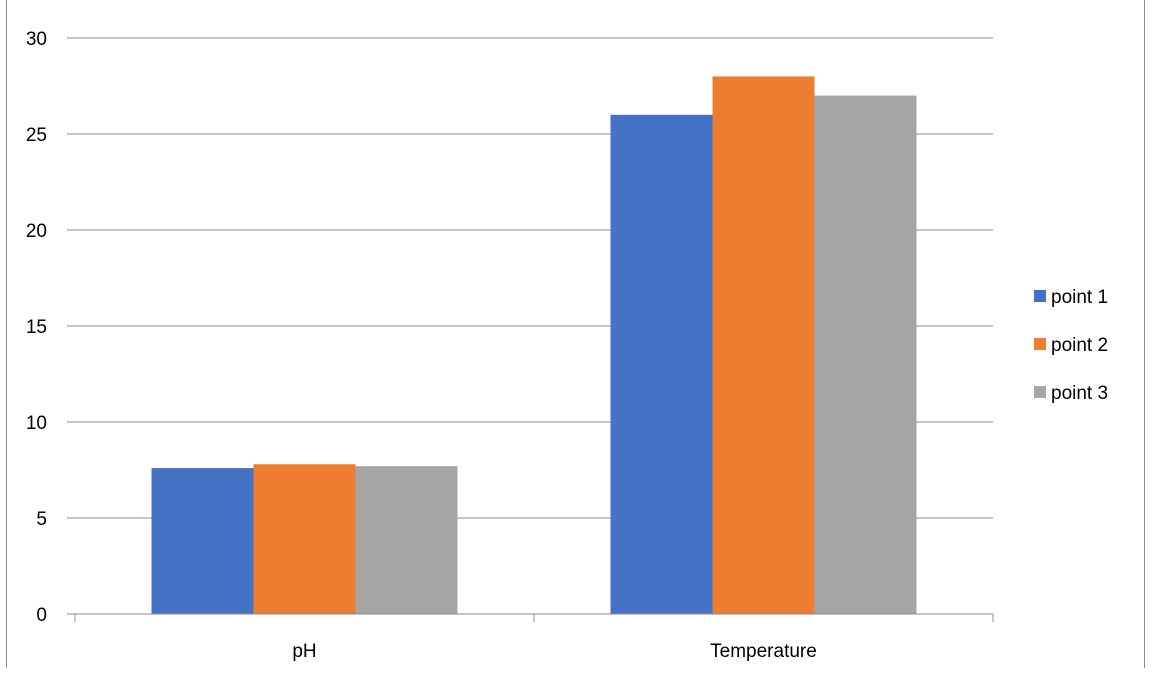 Image resolution: width=1152 pixels, height=675 pixels. Describe the element at coordinates (554, 651) in the screenshot. I see `x-axis-tick-labels: pH Temperature` at that location.